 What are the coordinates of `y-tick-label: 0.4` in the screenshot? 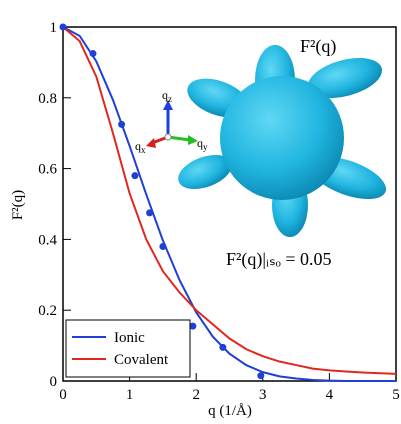 It's located at (47, 240).